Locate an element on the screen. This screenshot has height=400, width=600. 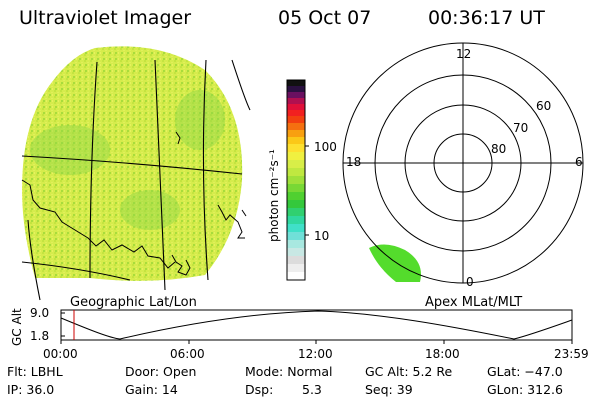
ip-info: IP: 36.0 is located at coordinates (31, 389).